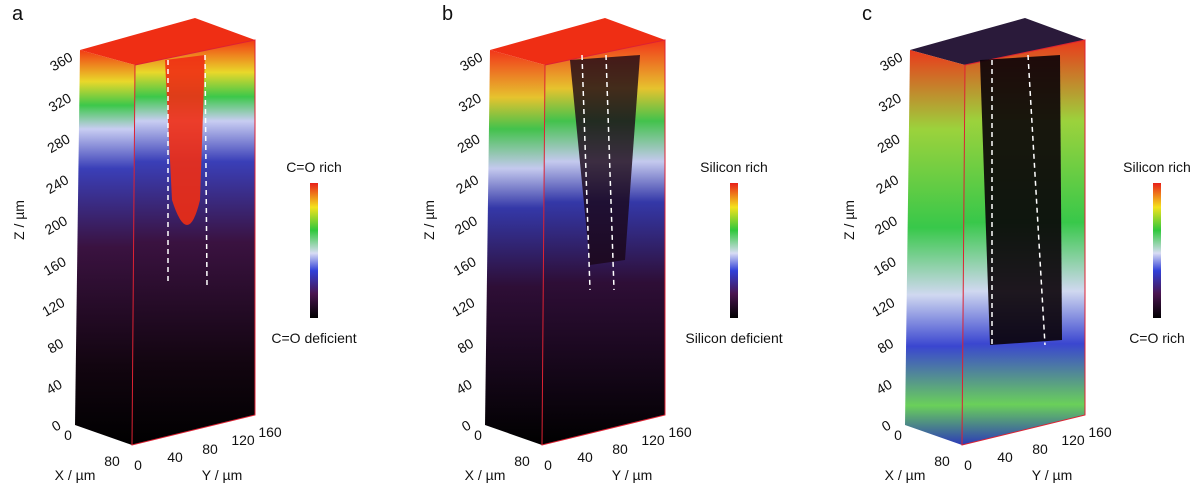  Describe the element at coordinates (1157, 338) in the screenshot. I see `colorbar-bottom-label: C=O rich` at that location.